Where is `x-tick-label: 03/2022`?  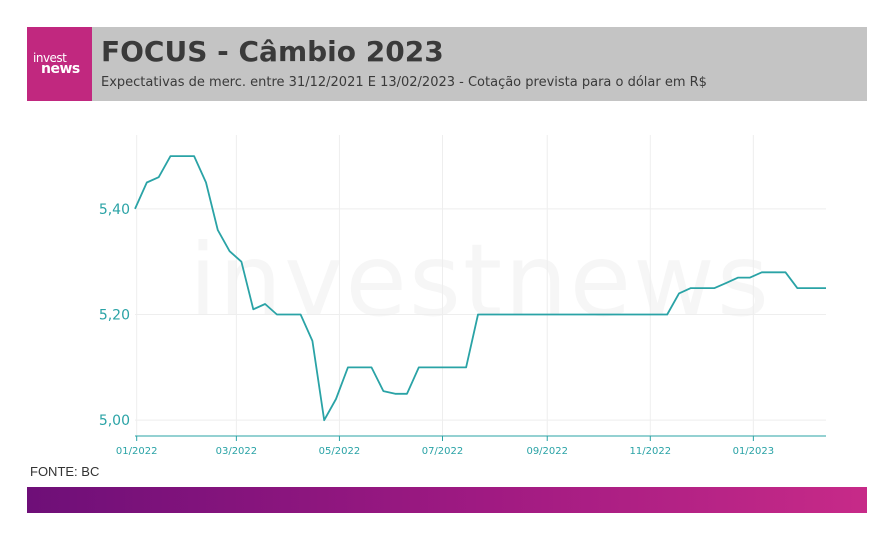
x-tick-label: 03/2022 is located at coordinates (237, 451).